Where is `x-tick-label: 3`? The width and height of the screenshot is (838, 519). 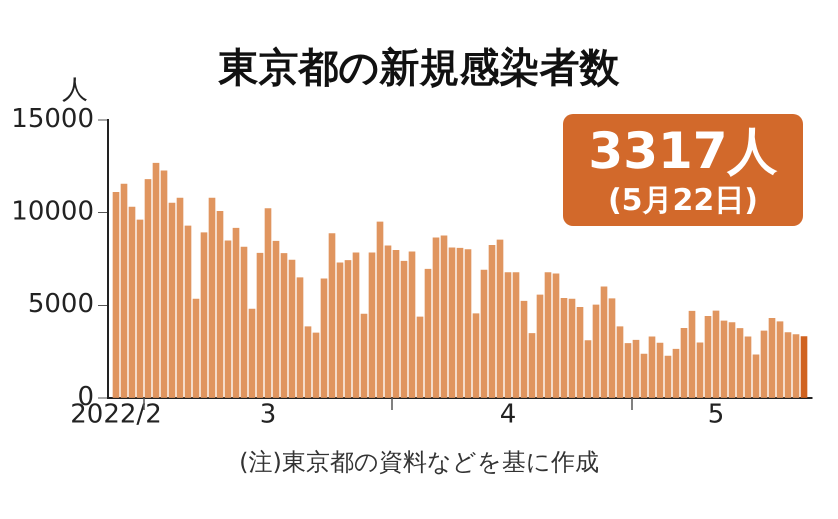
x-tick-label: 3 is located at coordinates (268, 414).